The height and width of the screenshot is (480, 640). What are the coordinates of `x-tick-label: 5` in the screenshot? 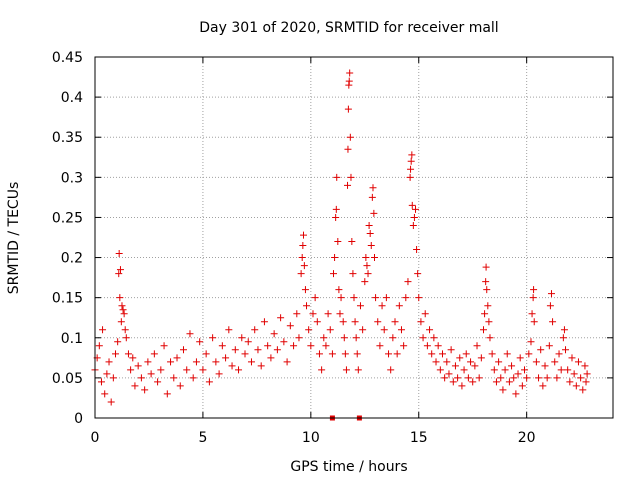 It's located at (202, 438).